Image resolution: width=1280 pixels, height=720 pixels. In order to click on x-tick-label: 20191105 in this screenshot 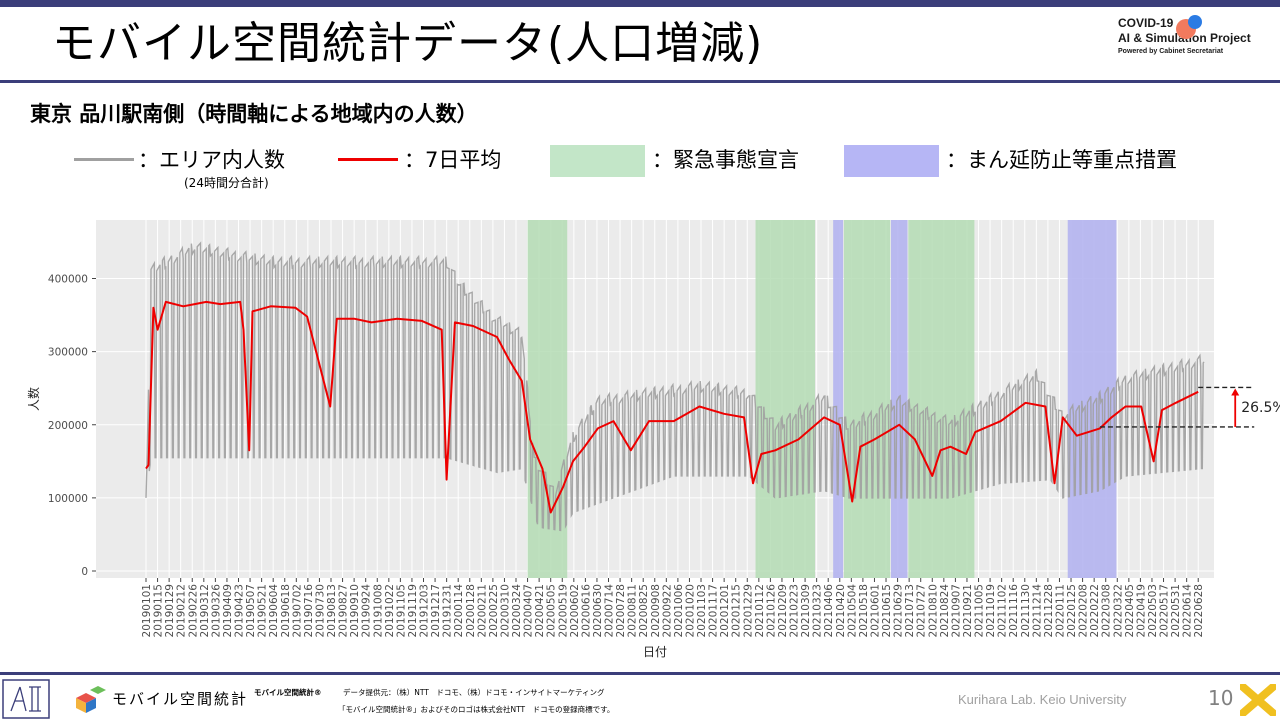, I will do `click(401, 610)`.